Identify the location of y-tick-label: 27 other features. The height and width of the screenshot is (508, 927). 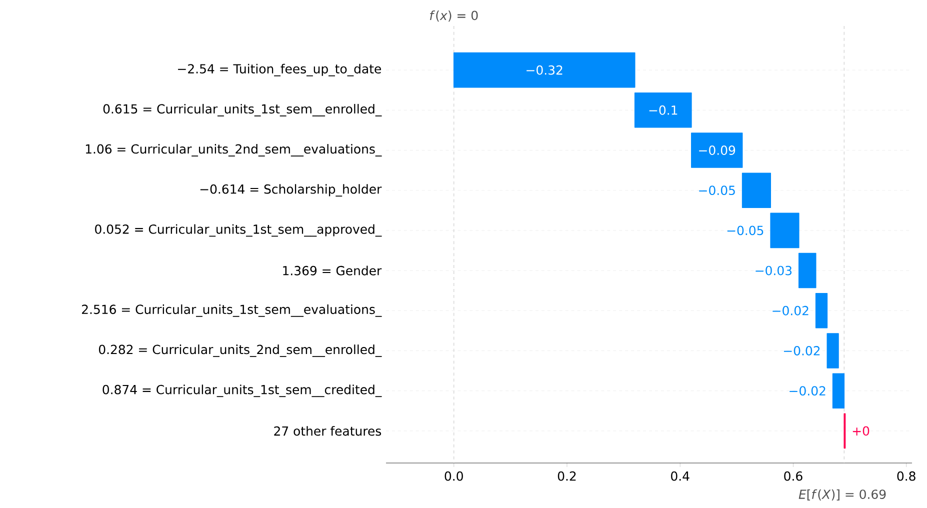
(328, 431).